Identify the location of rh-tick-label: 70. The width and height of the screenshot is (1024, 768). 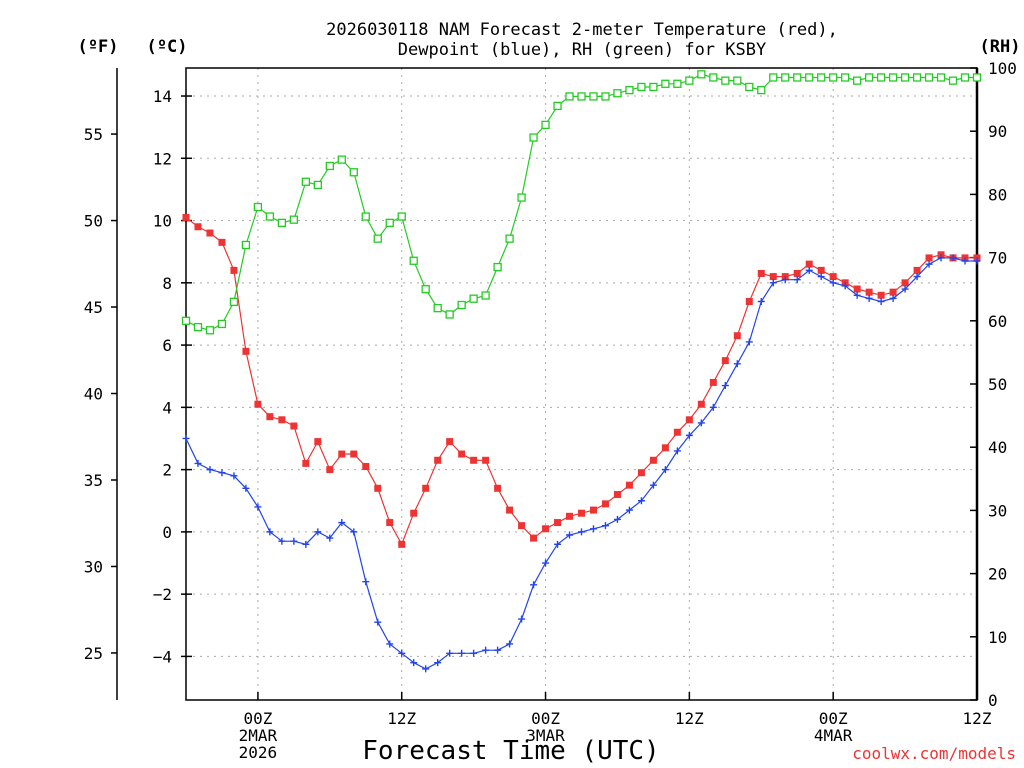
(997, 258).